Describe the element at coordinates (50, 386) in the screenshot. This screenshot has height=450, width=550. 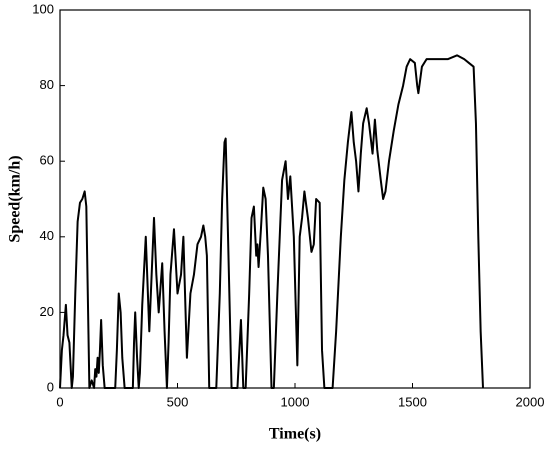
I see `y-tick-label: 0` at that location.